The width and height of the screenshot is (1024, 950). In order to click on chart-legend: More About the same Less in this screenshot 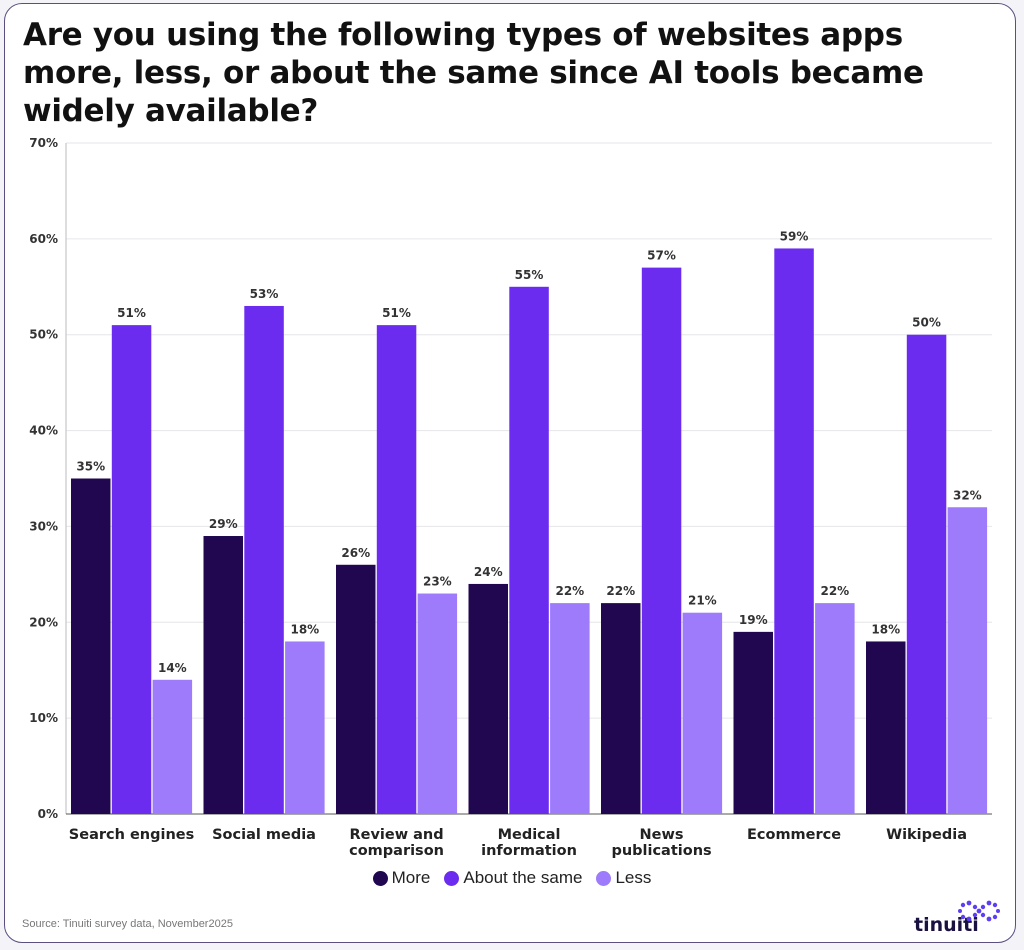, I will do `click(512, 878)`.